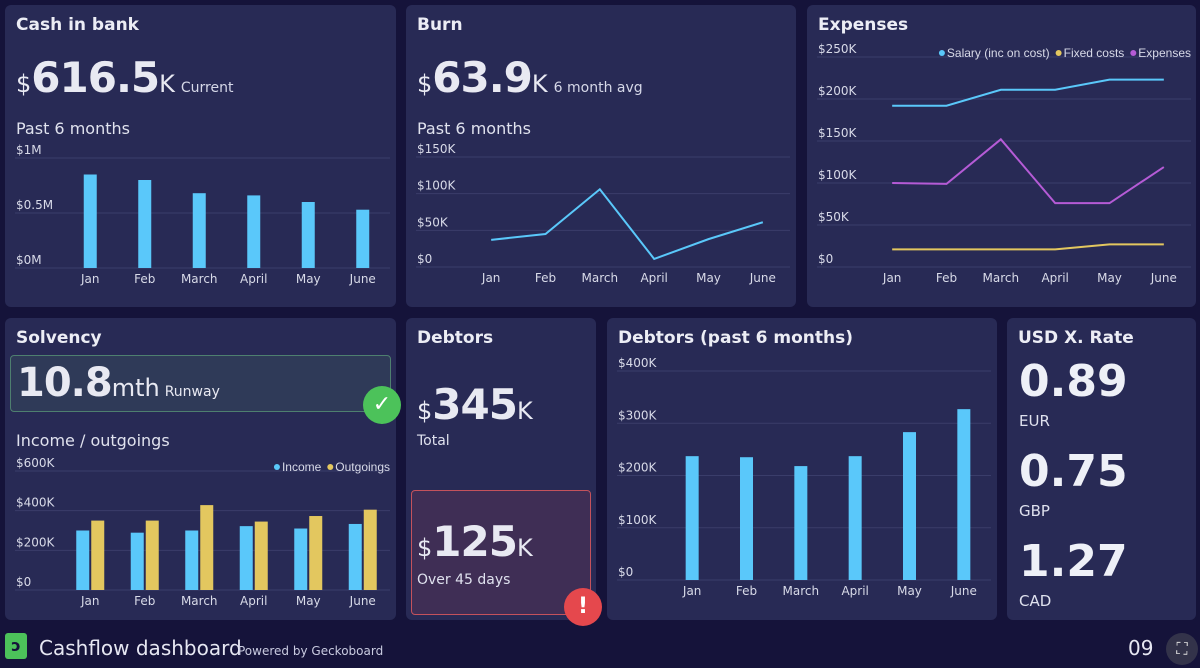 This screenshot has width=1200, height=668. I want to click on runway-unit: mth, so click(135, 388).